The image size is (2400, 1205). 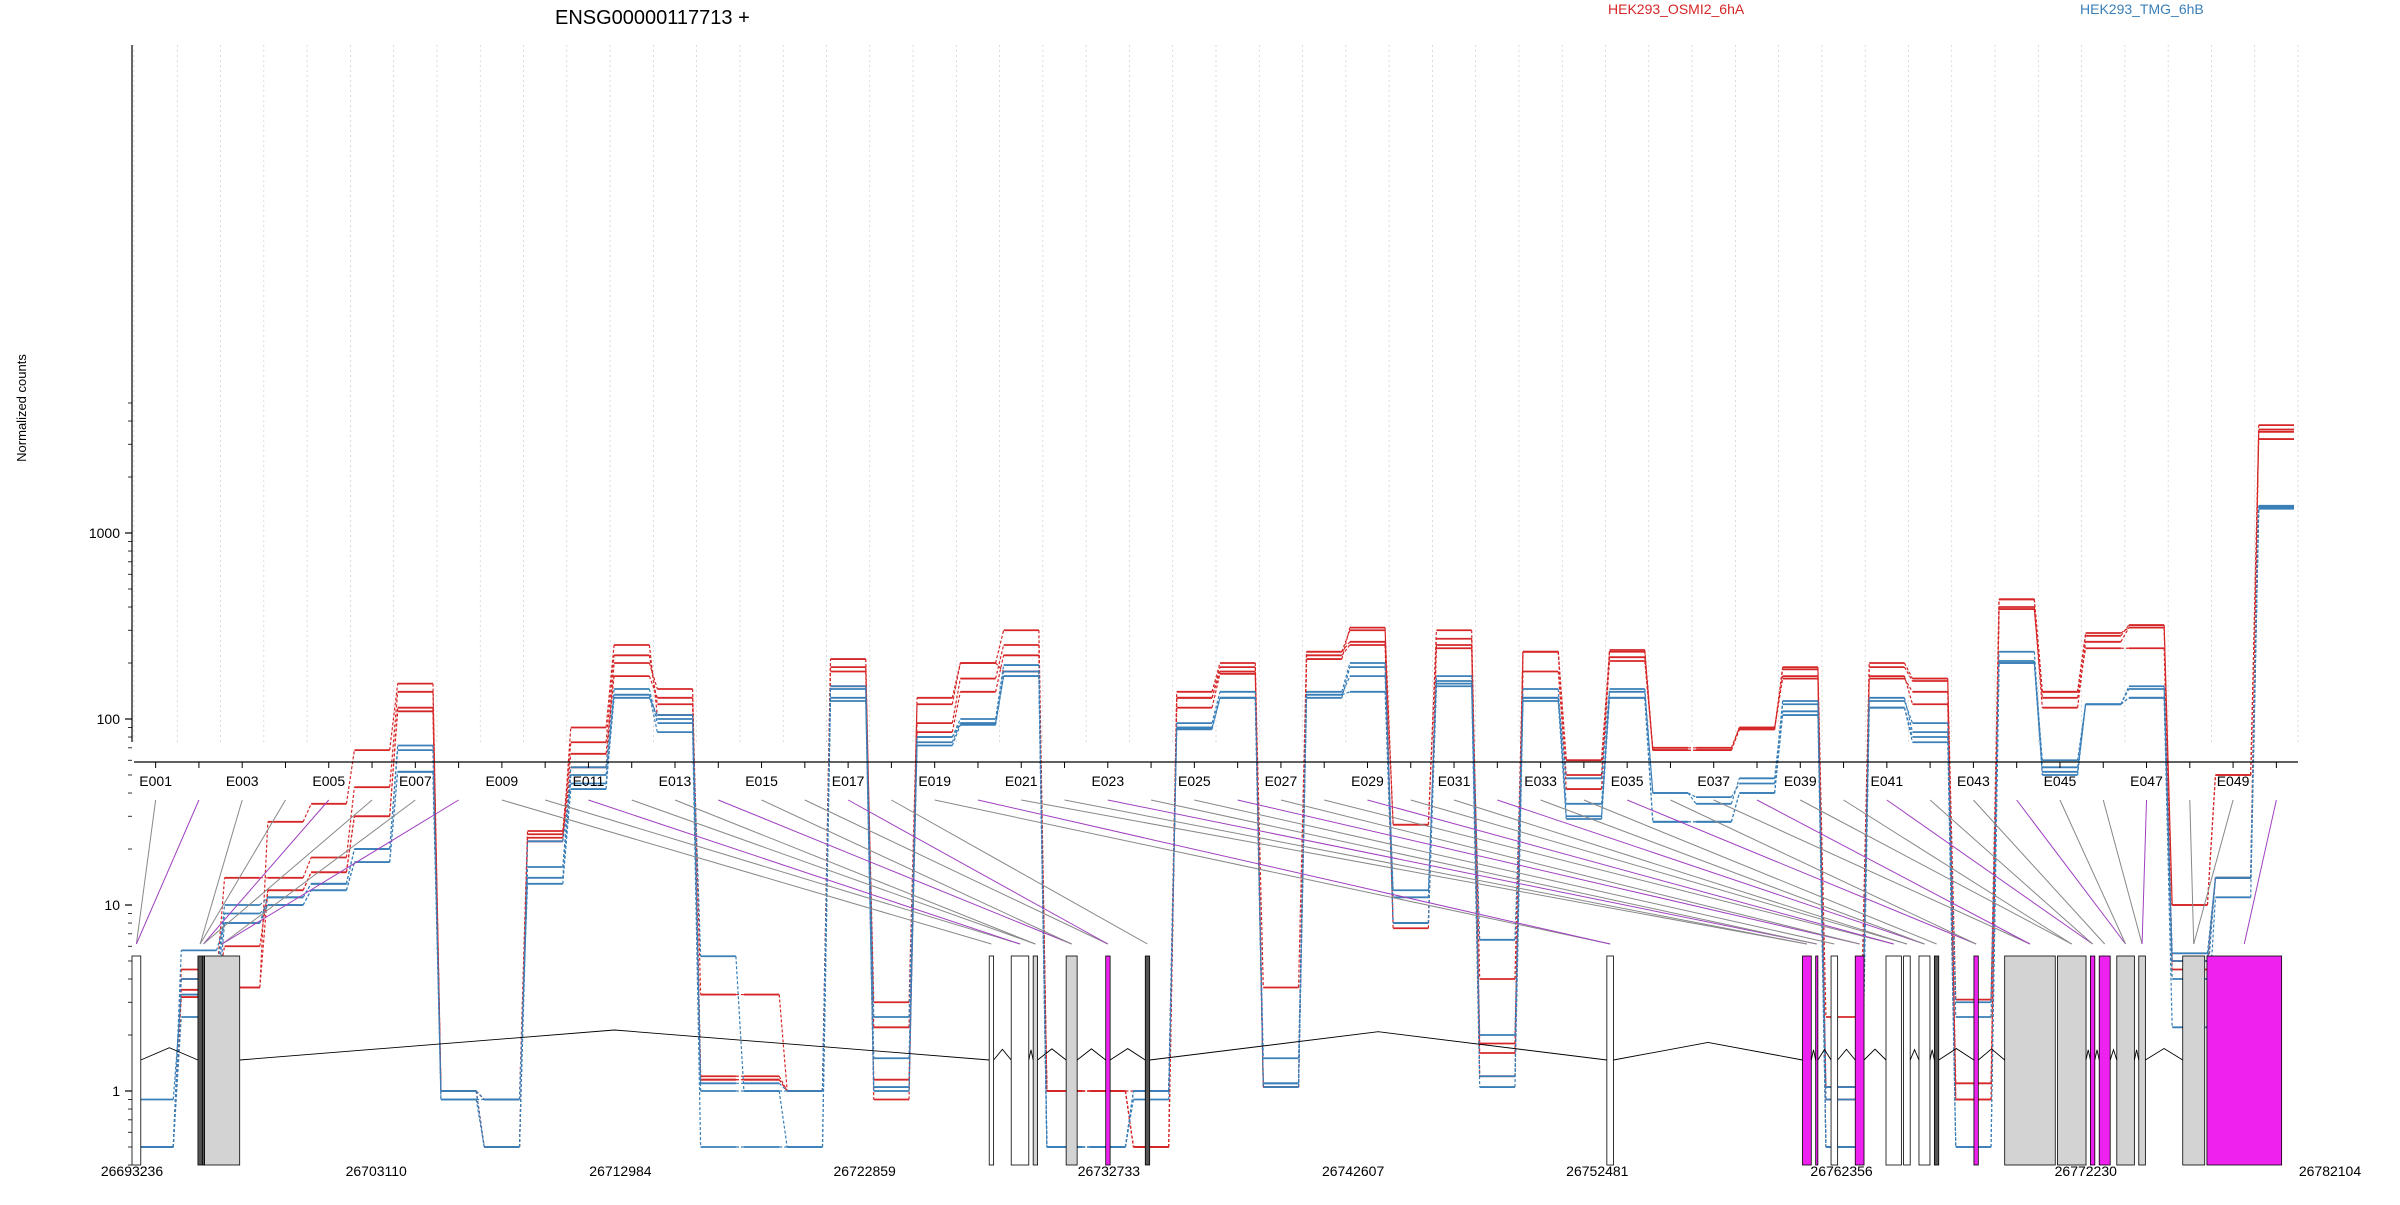 What do you see at coordinates (1281, 781) in the screenshot?
I see `x-tick-label: E027` at bounding box center [1281, 781].